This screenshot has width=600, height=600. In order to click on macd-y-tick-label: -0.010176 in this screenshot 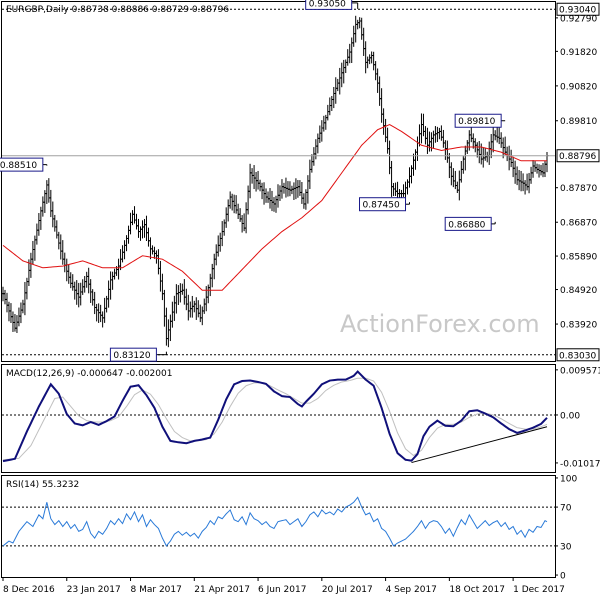, I will do `click(580, 464)`.